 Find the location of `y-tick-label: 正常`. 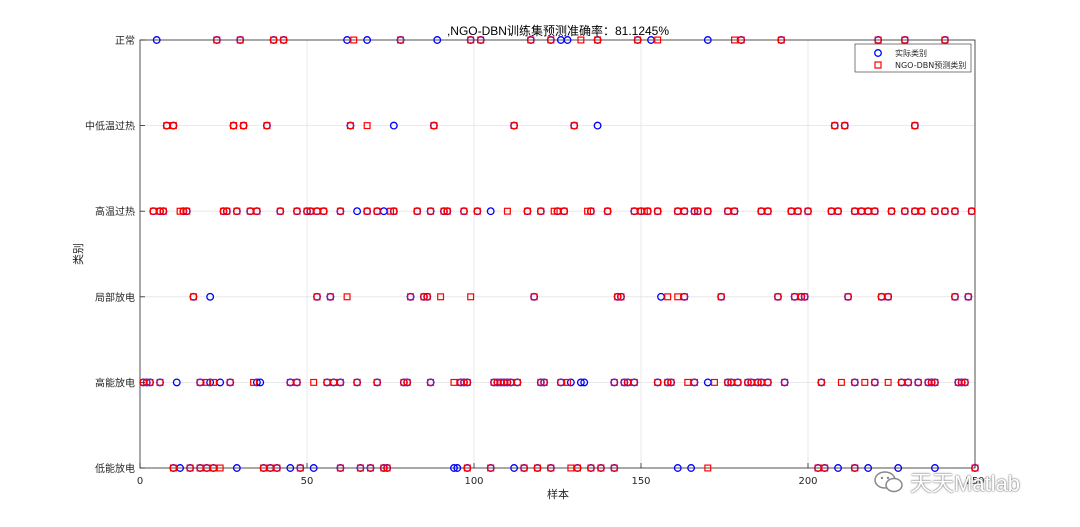

y-tick-label: 正常 is located at coordinates (125, 40).